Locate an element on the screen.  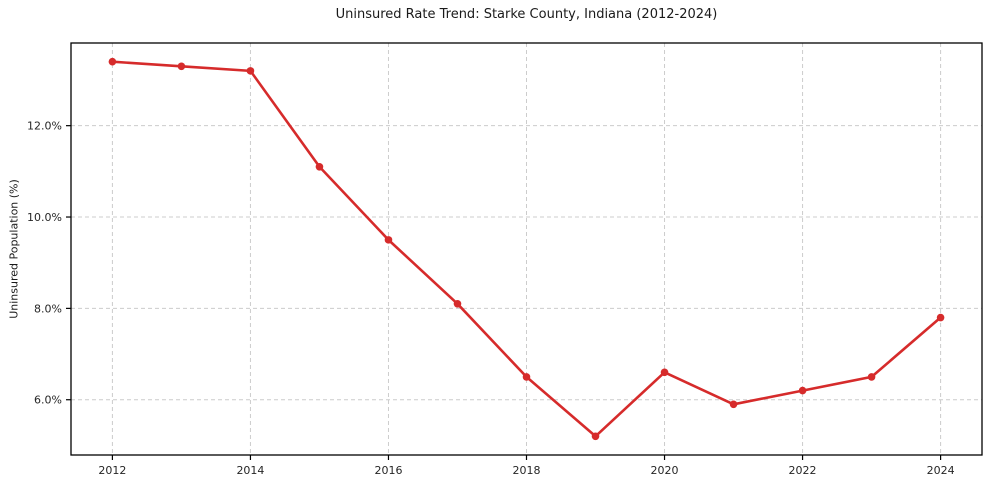
y-tick-label: 10.0% is located at coordinates (44, 217).